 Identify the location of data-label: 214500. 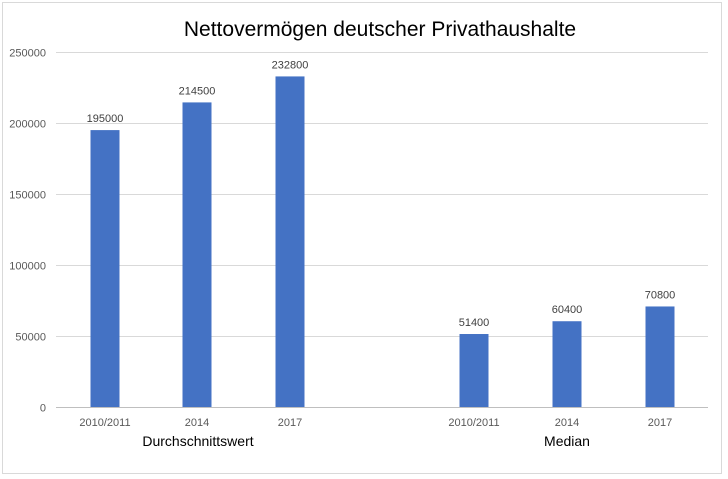
(197, 91).